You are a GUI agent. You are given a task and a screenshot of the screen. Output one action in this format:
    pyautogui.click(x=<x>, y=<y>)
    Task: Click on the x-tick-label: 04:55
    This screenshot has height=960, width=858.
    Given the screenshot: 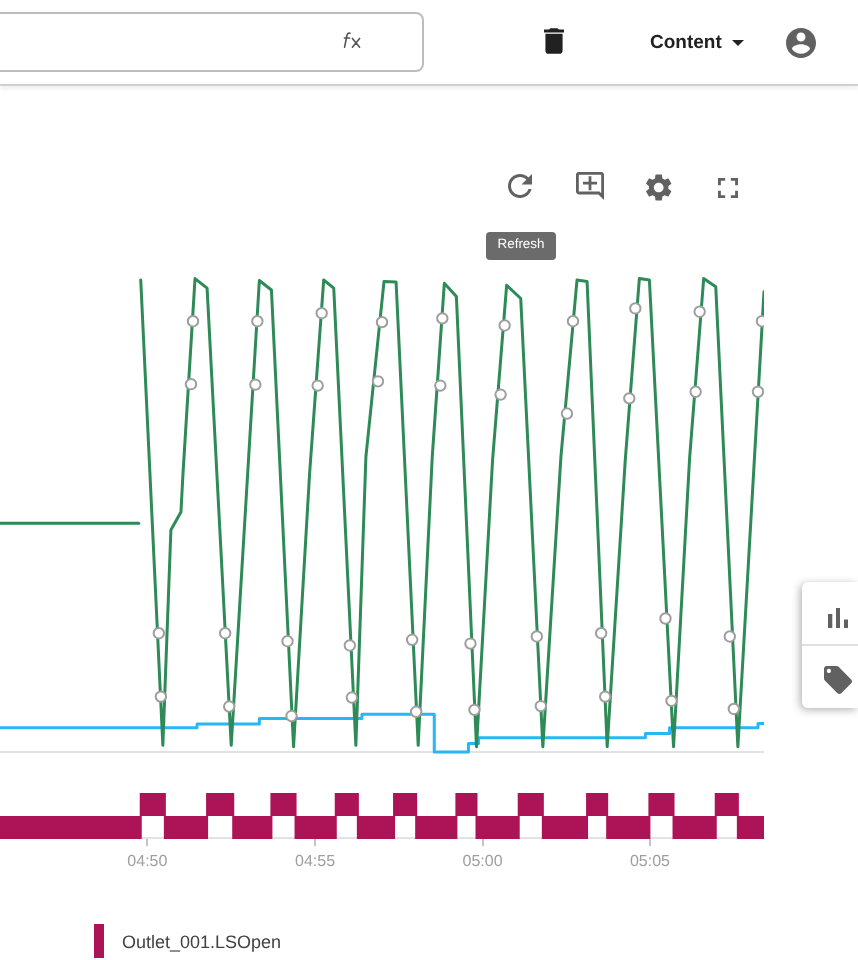 What is the action you would take?
    pyautogui.click(x=316, y=861)
    